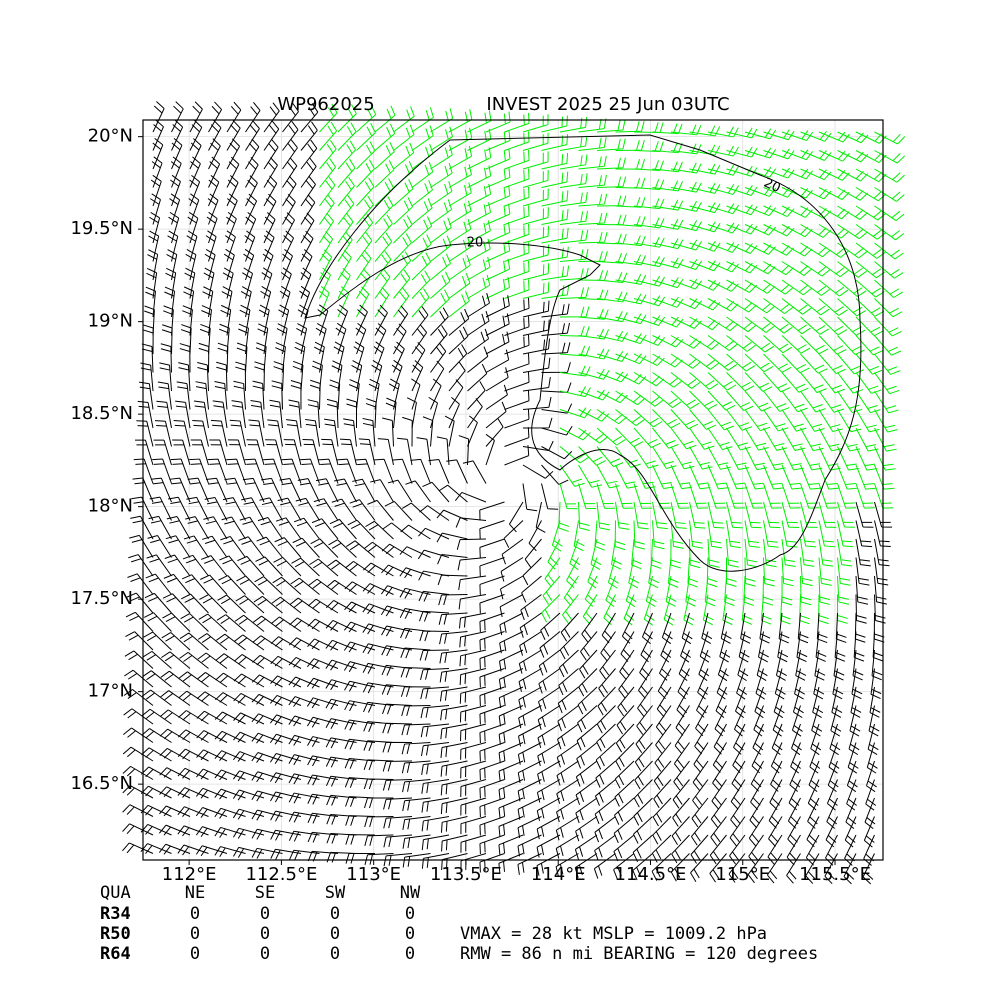 The image size is (1000, 1004). Describe the element at coordinates (835, 874) in the screenshot. I see `x-tick-label: 115.5°E` at that location.